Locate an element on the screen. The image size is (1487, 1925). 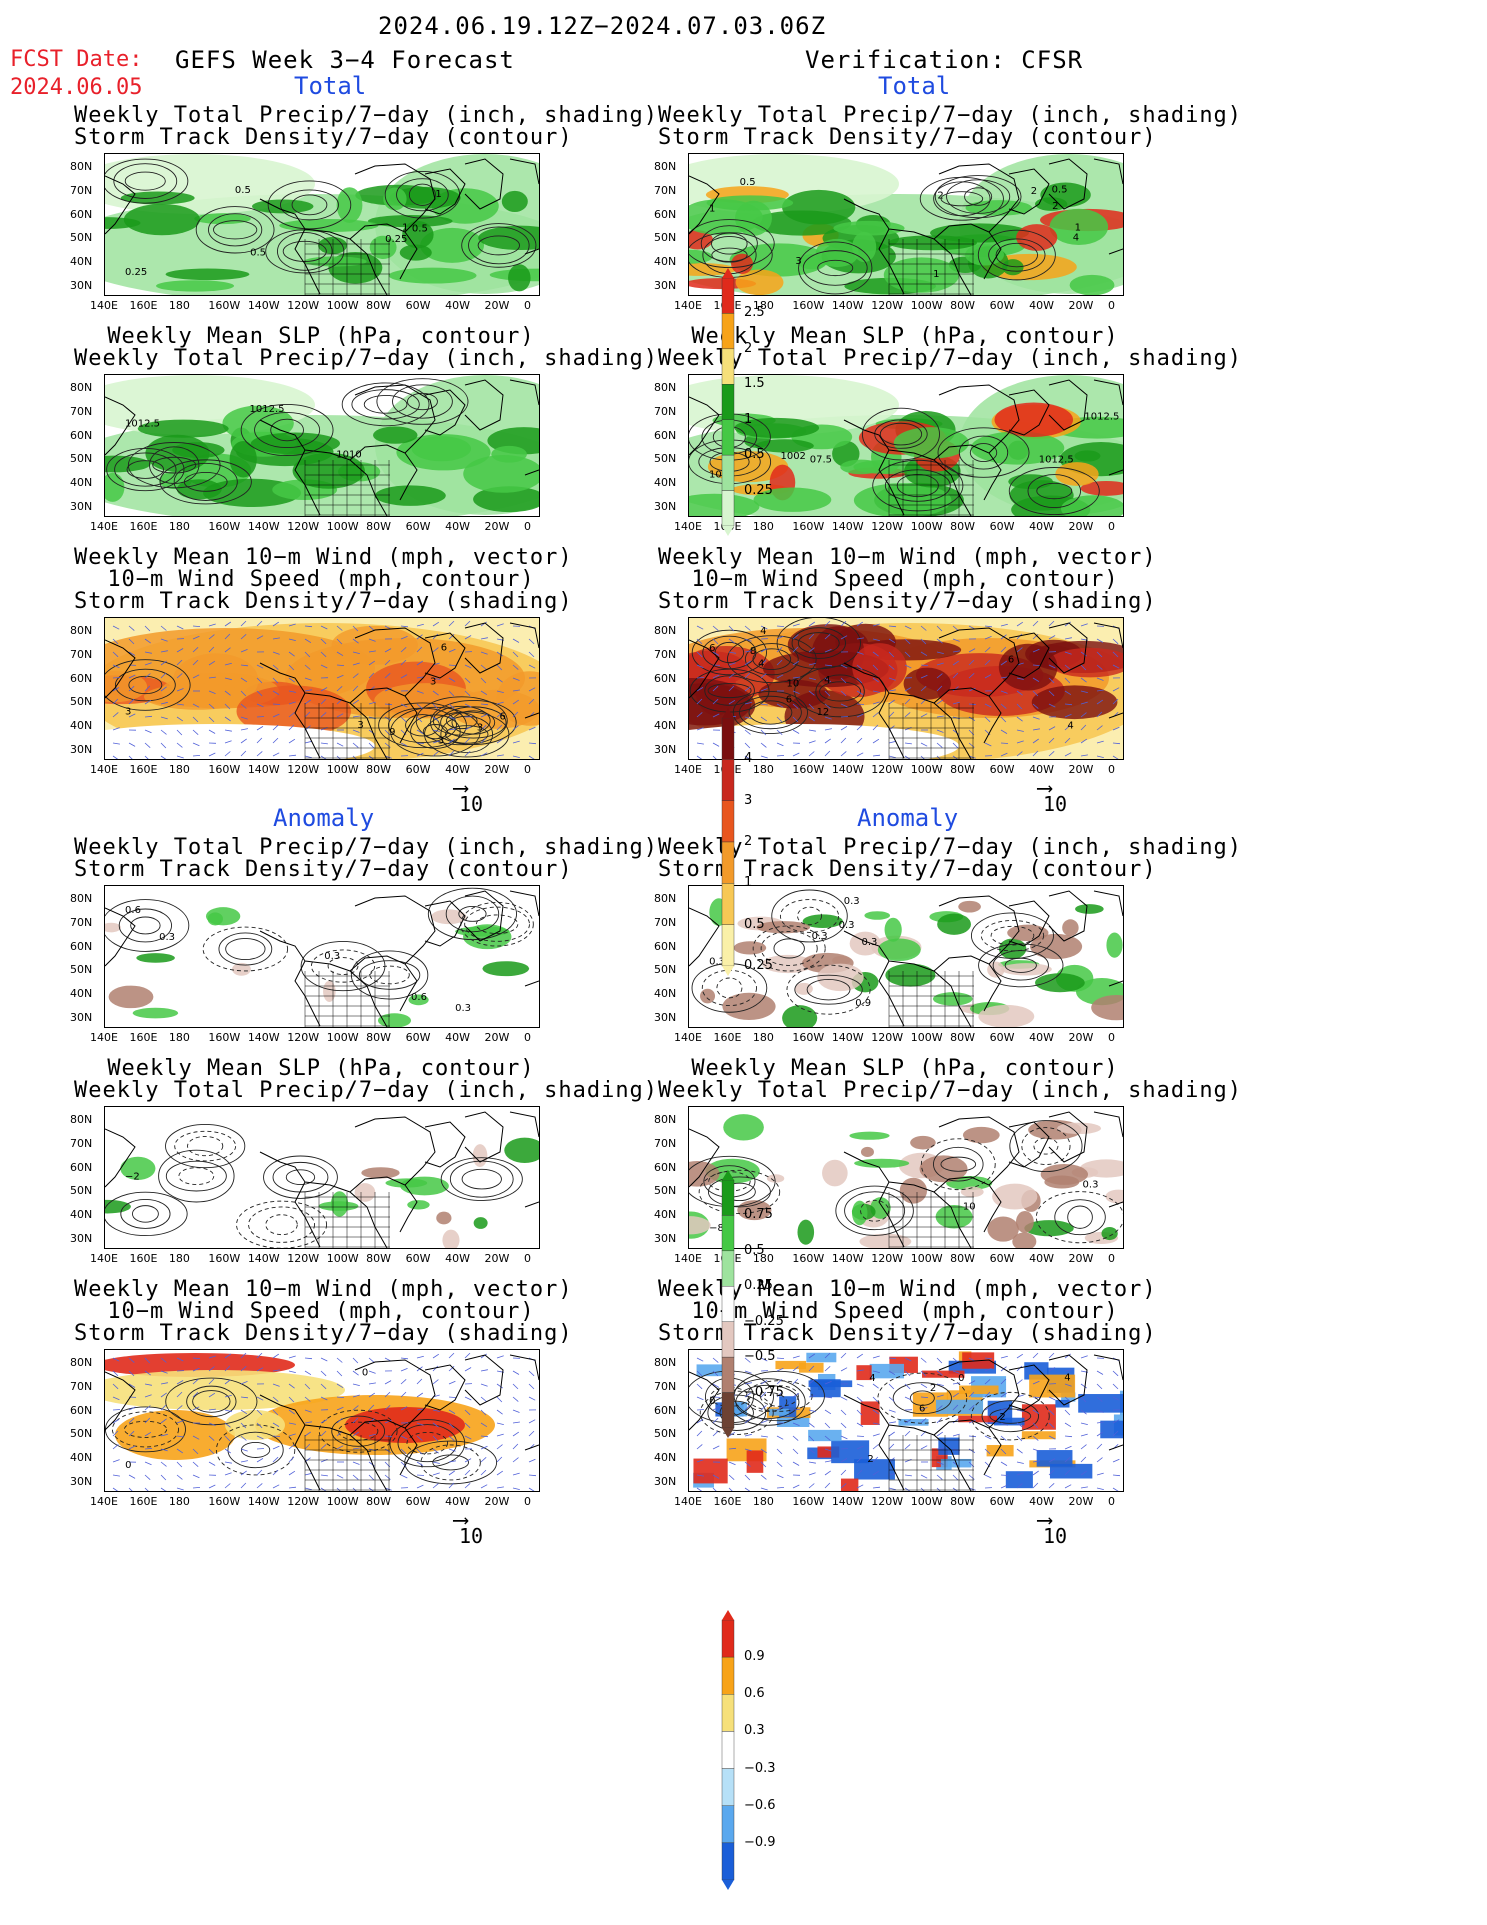
map-panel: 1012.5 1010 1012.5 is located at coordinates (322, 445).